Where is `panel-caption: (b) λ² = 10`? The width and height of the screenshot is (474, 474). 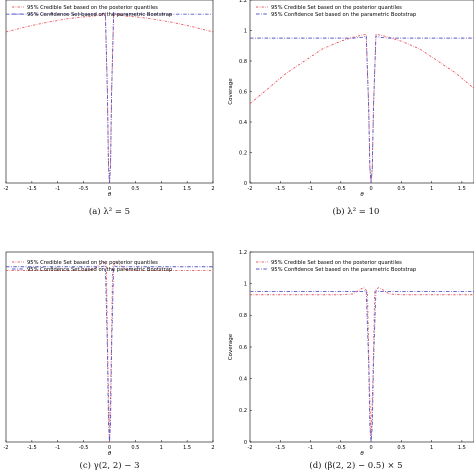 panel-caption: (b) λ² = 10 is located at coordinates (356, 211).